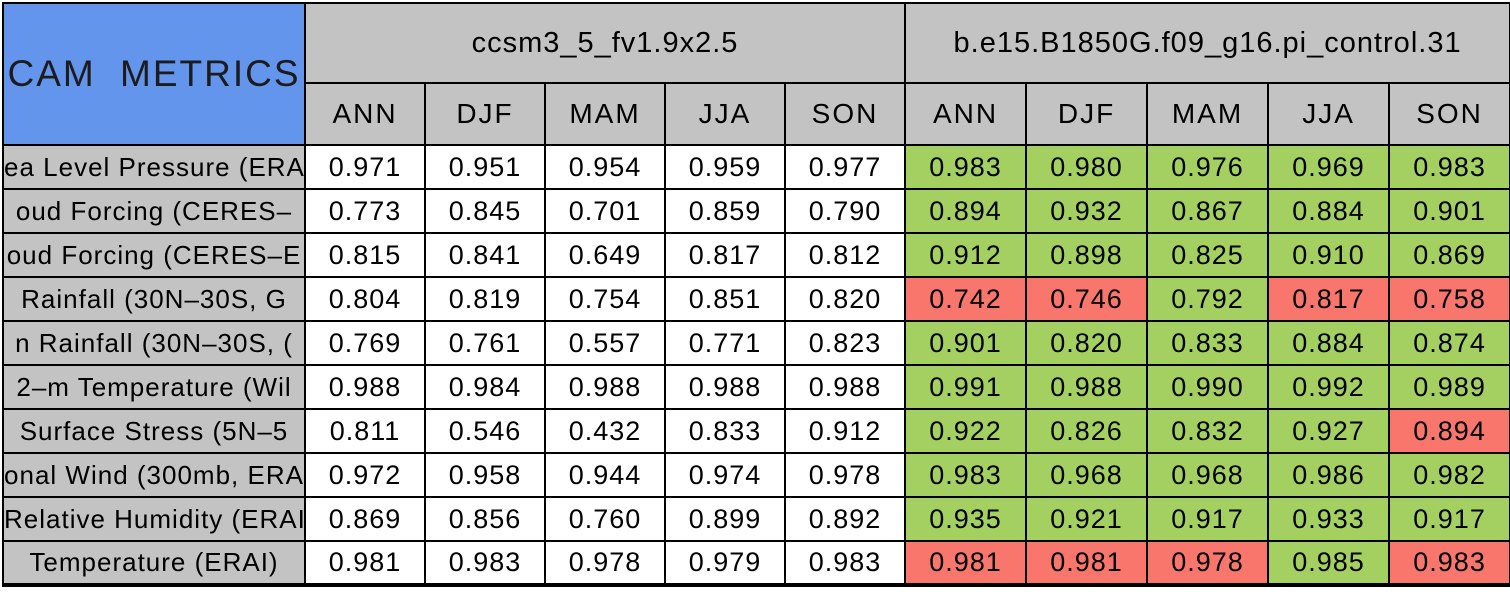 This screenshot has width=1510, height=611. What do you see at coordinates (845, 519) in the screenshot?
I see `metric-cell-baseline: 0.892` at bounding box center [845, 519].